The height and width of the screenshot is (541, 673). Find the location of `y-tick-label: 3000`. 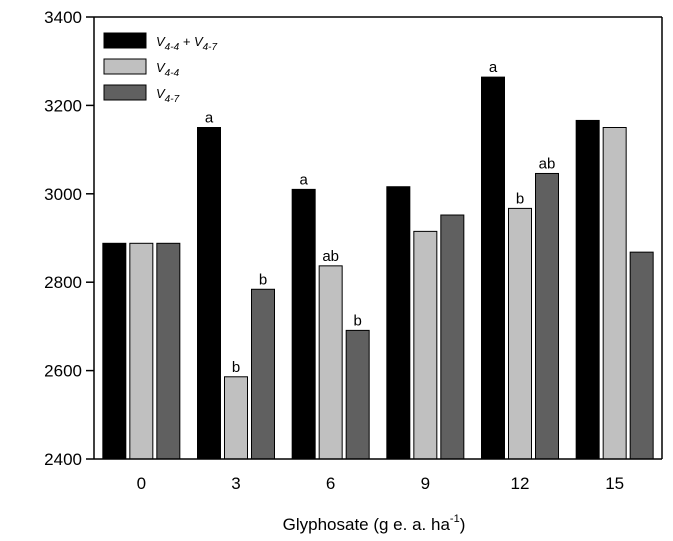

y-tick-label: 3000 is located at coordinates (63, 194).